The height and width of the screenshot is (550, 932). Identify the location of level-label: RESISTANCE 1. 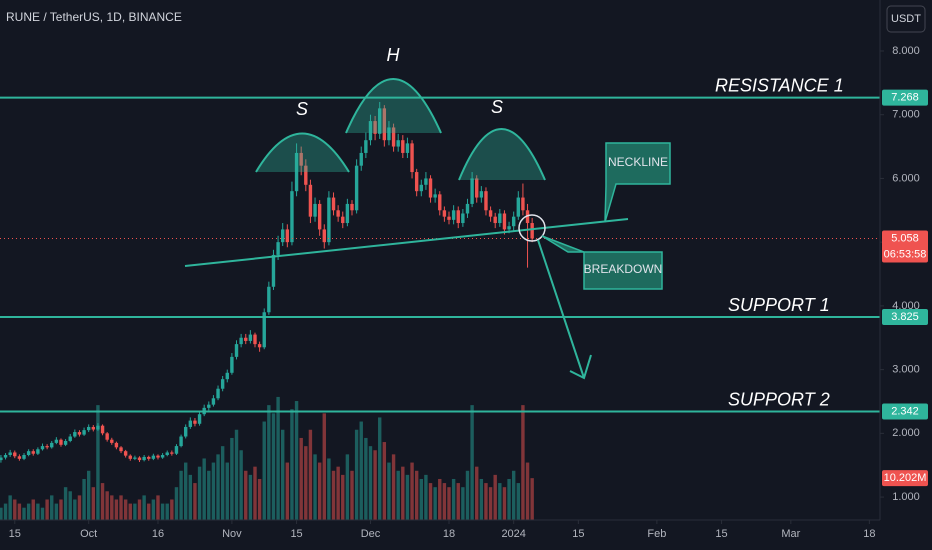
(779, 85).